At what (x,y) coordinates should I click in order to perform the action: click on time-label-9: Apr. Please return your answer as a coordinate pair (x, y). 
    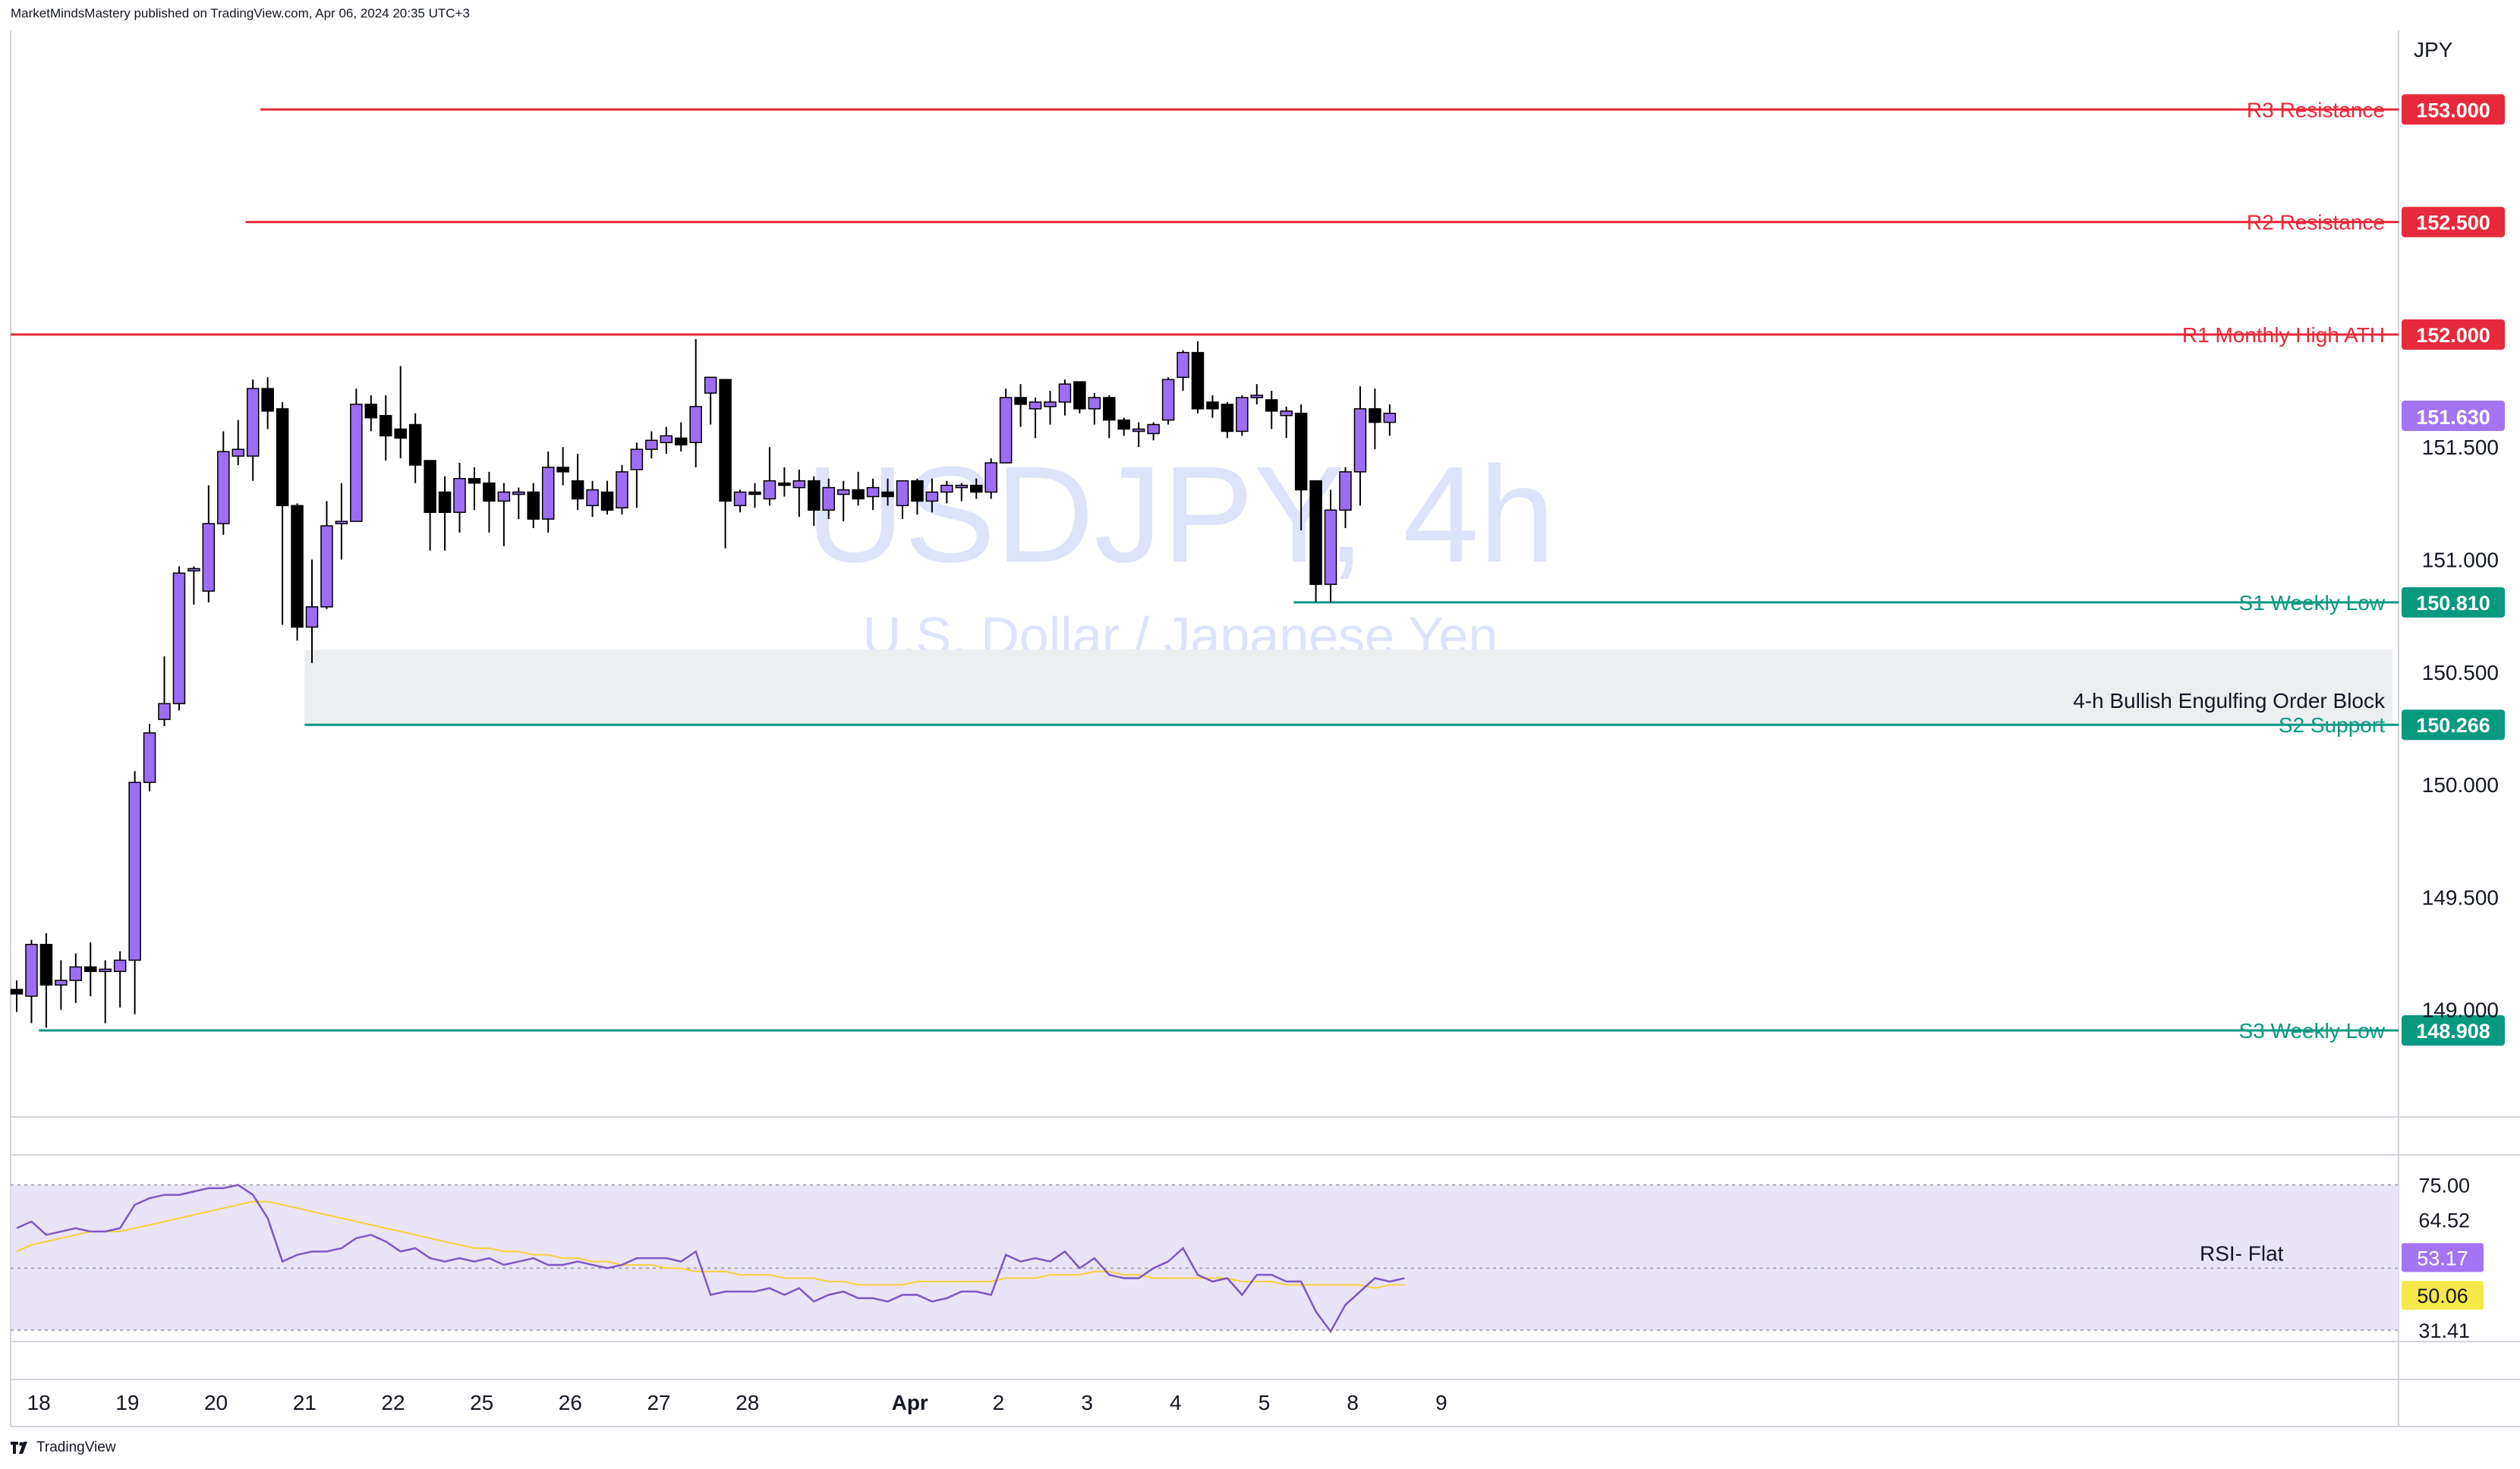
    Looking at the image, I should click on (910, 1402).